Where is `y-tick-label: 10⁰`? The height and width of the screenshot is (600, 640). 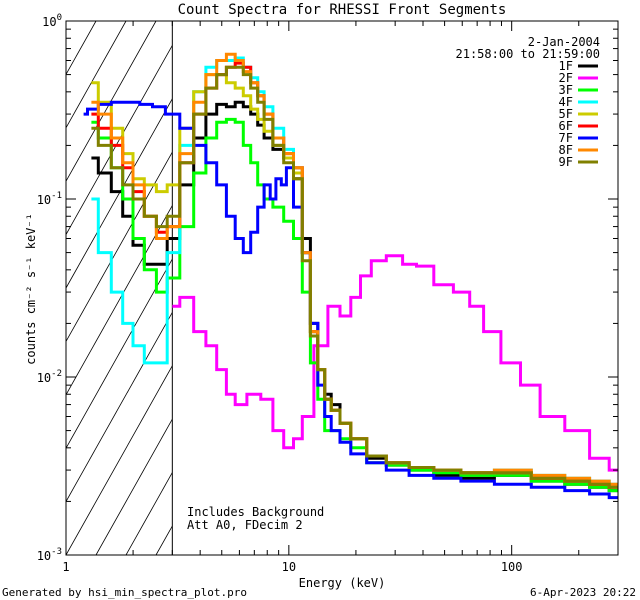
y-tick-label: 10⁰ is located at coordinates (52, 21).